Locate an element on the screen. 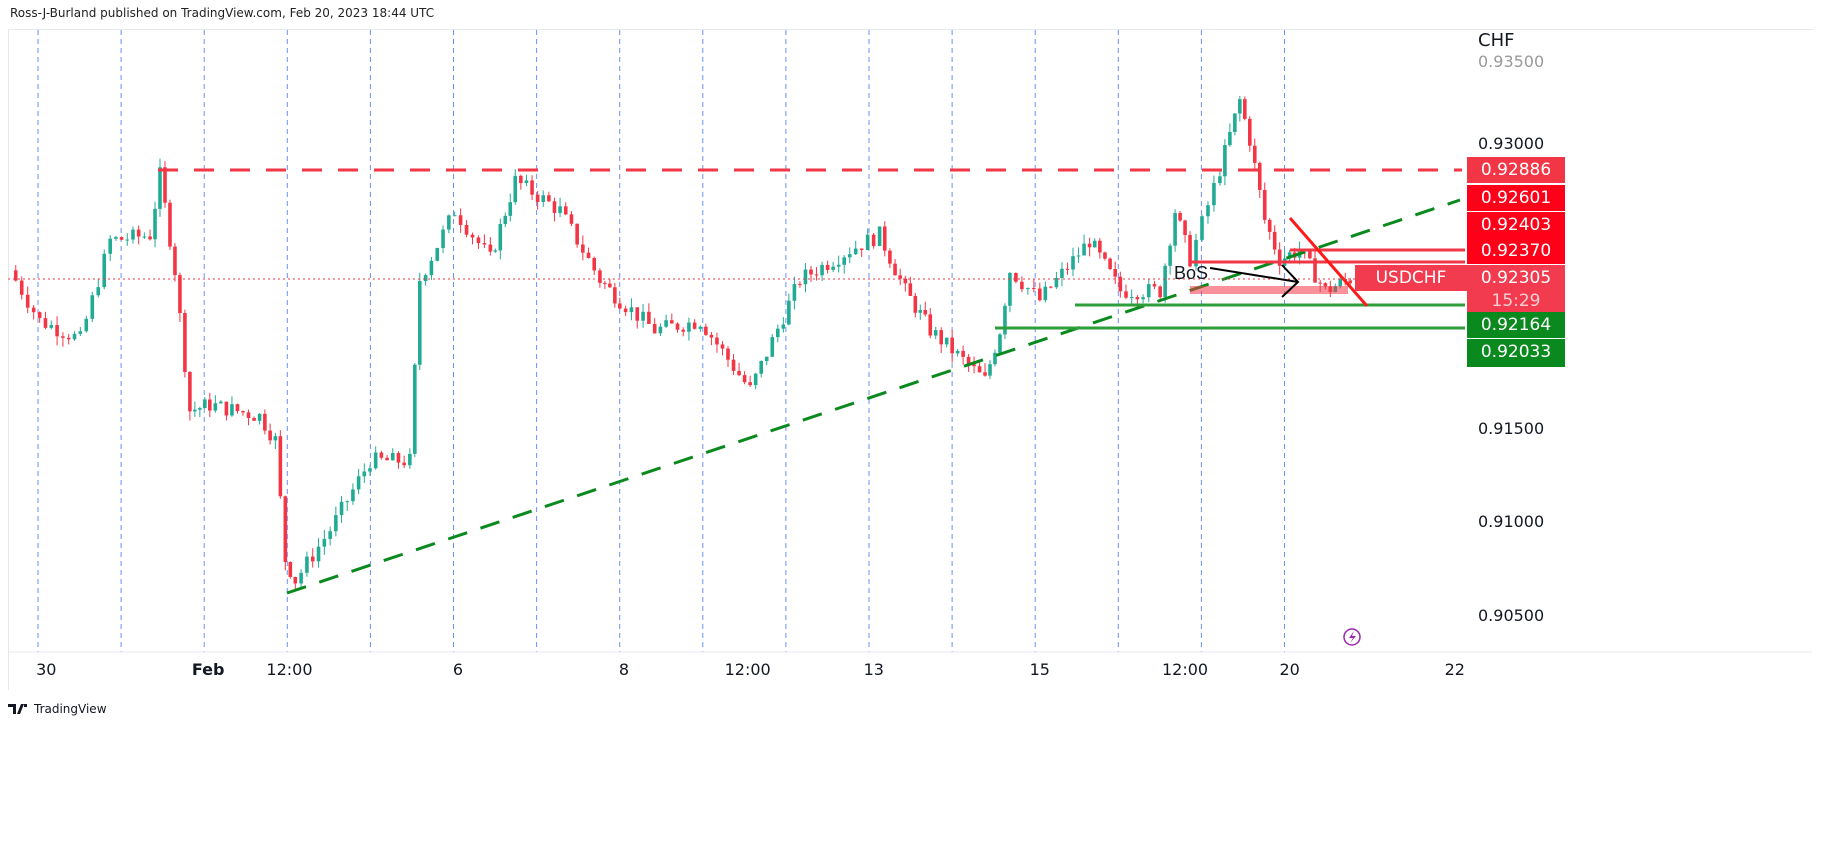  price-axis-label: 0.93000 is located at coordinates (1511, 143).